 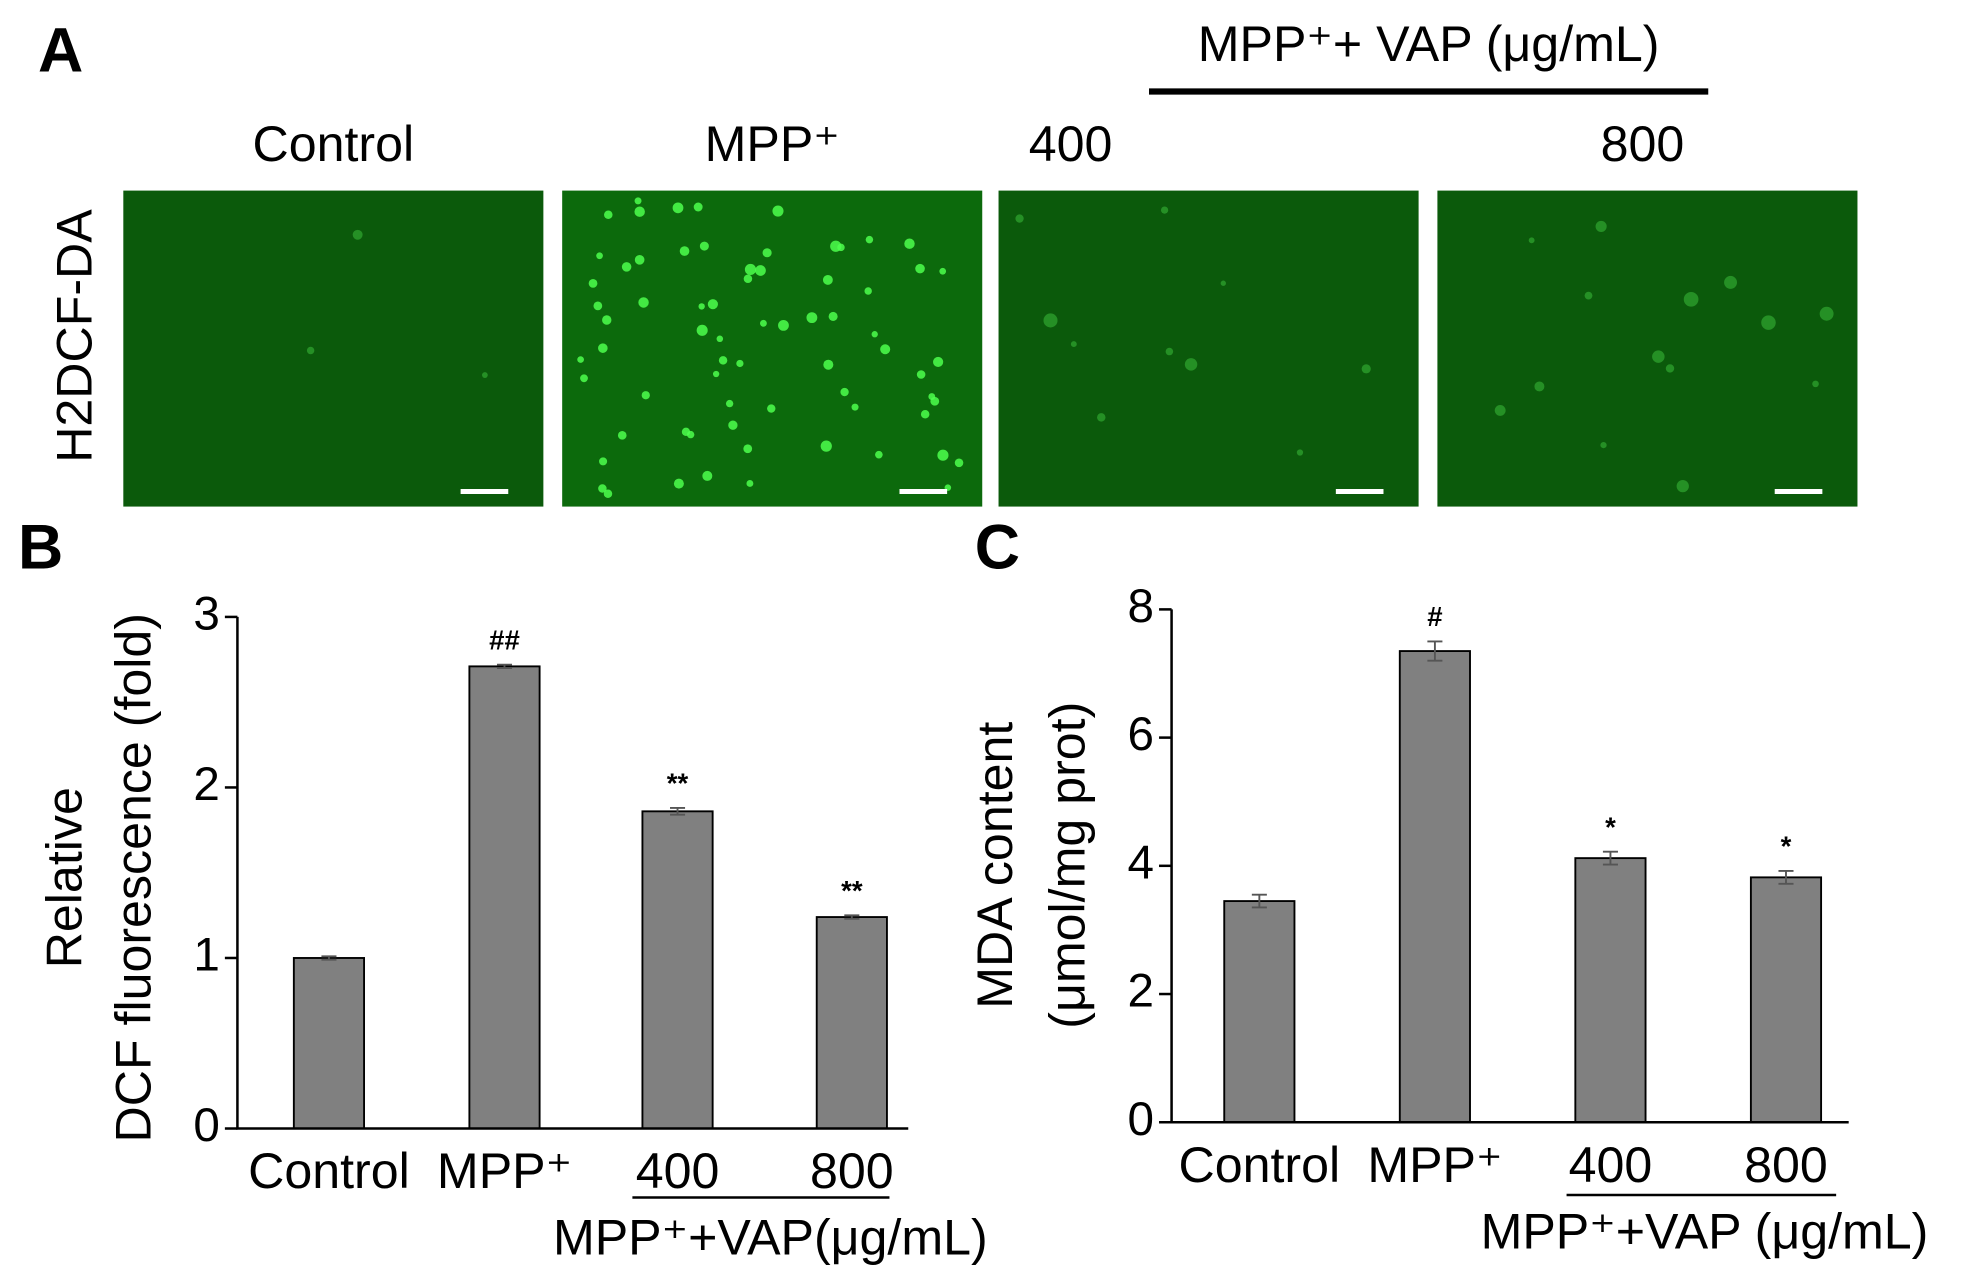 What do you see at coordinates (74, 336) in the screenshot?
I see `row-label: H2DCF-DA` at bounding box center [74, 336].